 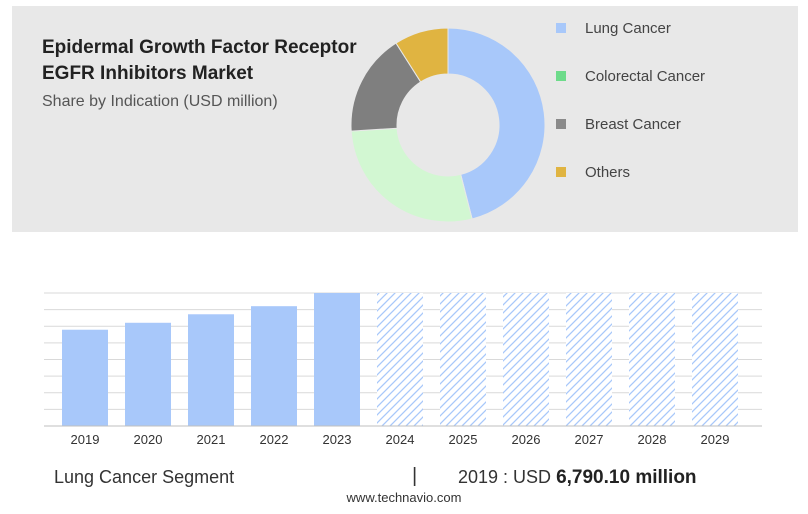 I want to click on x-tick-label: 2020, so click(x=148, y=439).